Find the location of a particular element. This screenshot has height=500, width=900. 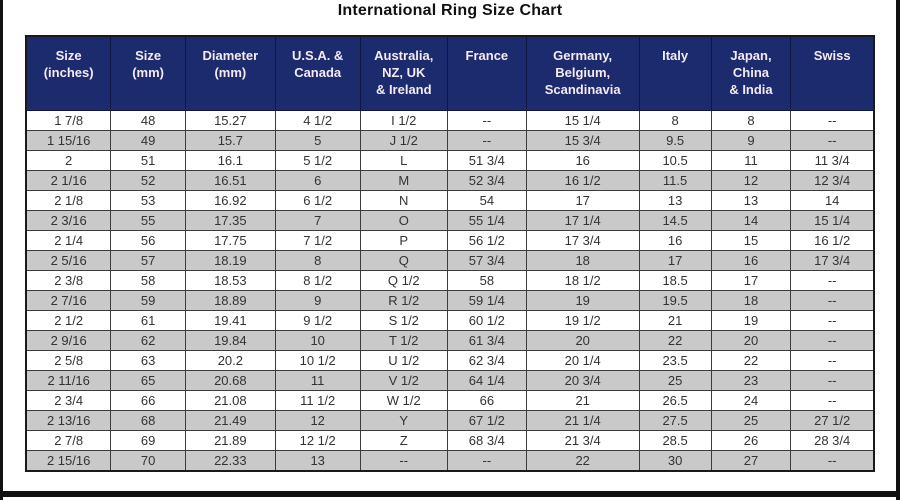

table-row: 2 3/8 58 18.53 8 1/2 Q 1/2 58 18 1/2 18.5 17 -- is located at coordinates (450, 280).